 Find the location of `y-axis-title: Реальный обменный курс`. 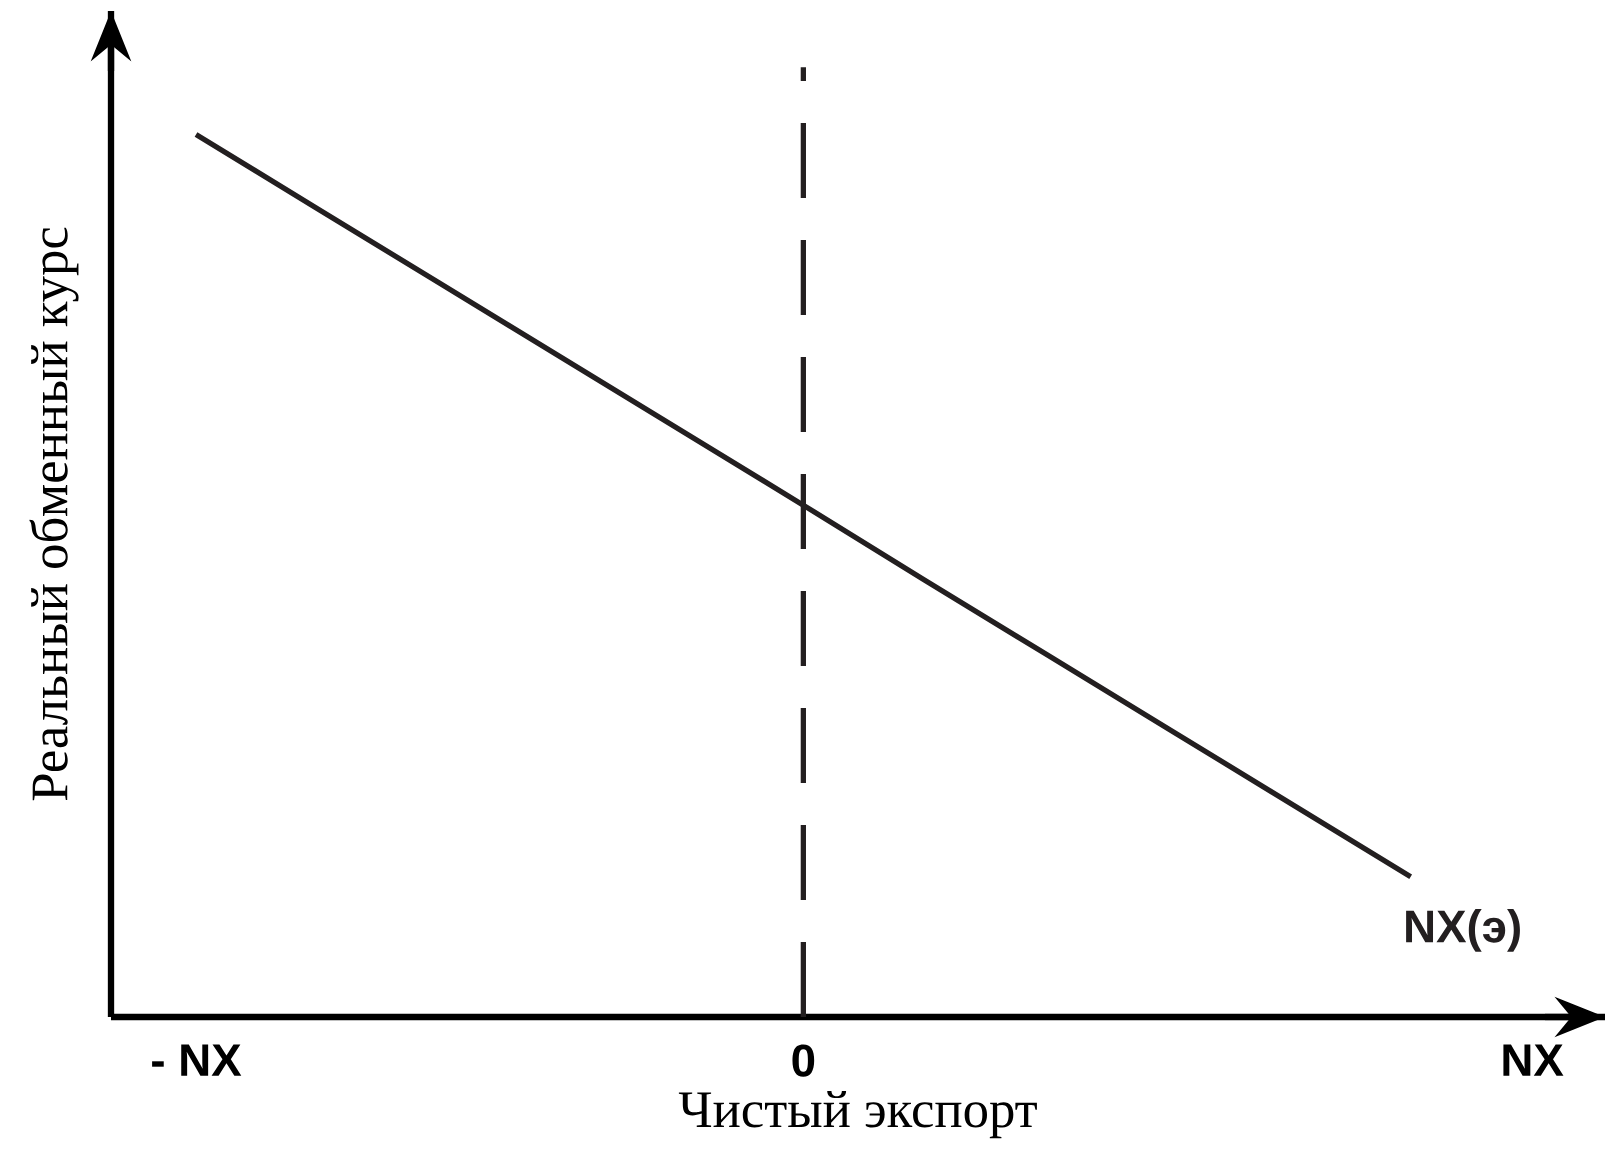

y-axis-title: Реальный обменный курс is located at coordinates (54, 514).